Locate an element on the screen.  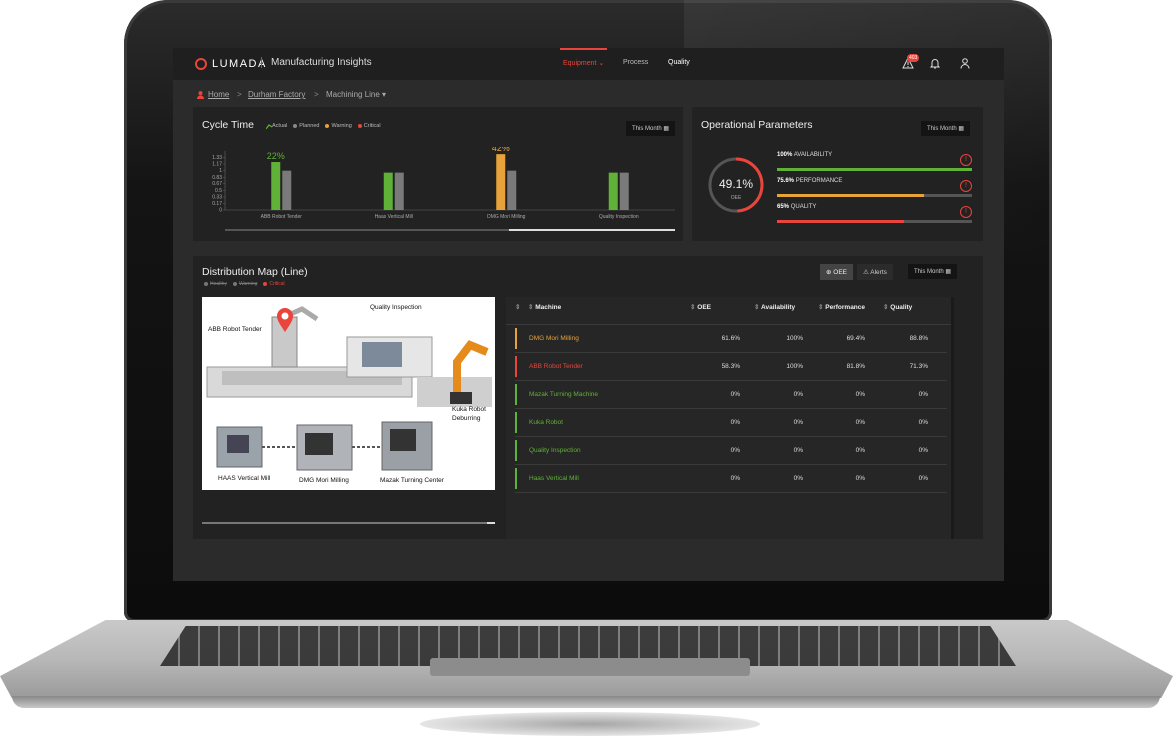
quality-metric: 65% QUALITY is located at coordinates (797, 207).